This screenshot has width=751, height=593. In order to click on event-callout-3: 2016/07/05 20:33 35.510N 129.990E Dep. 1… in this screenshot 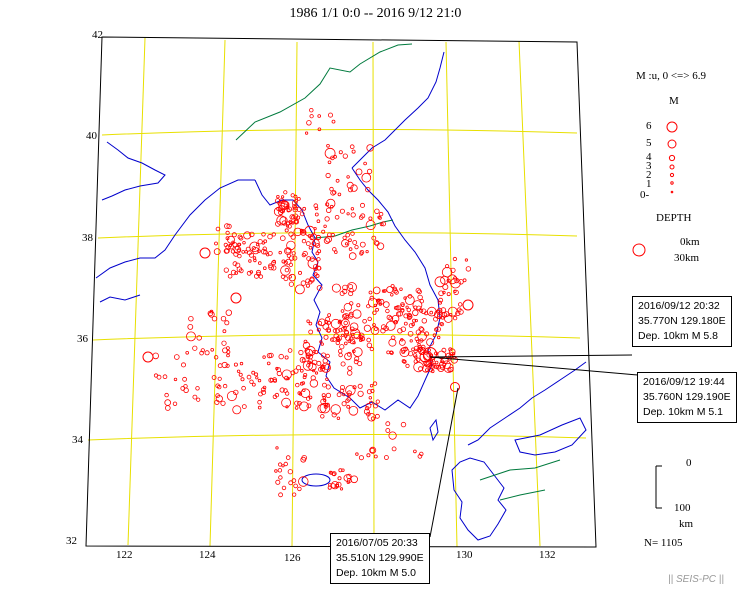, I will do `click(380, 558)`.